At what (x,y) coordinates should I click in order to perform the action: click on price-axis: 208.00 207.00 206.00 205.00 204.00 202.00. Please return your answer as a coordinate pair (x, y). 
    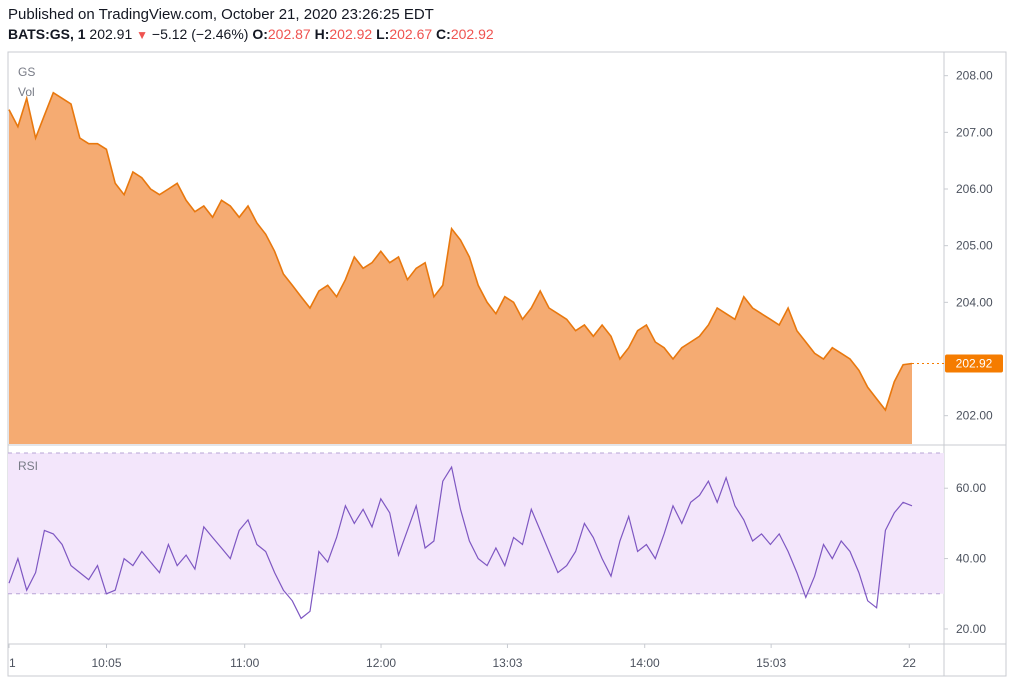
    Looking at the image, I should click on (968, 246).